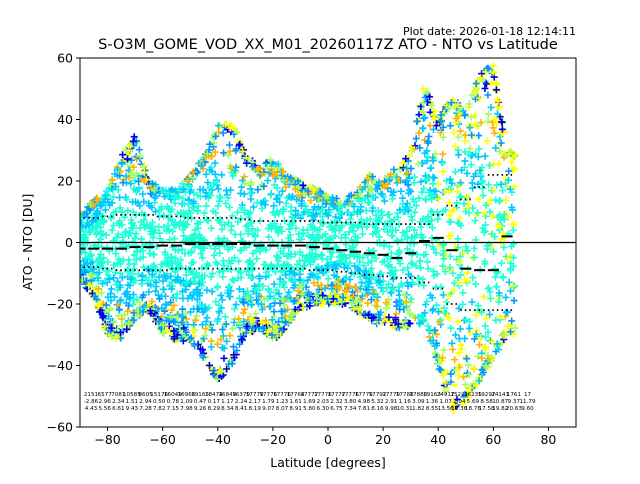 The height and width of the screenshot is (484, 640). Describe the element at coordinates (364, 395) in the screenshot. I see `stats-cell: 17779` at that location.